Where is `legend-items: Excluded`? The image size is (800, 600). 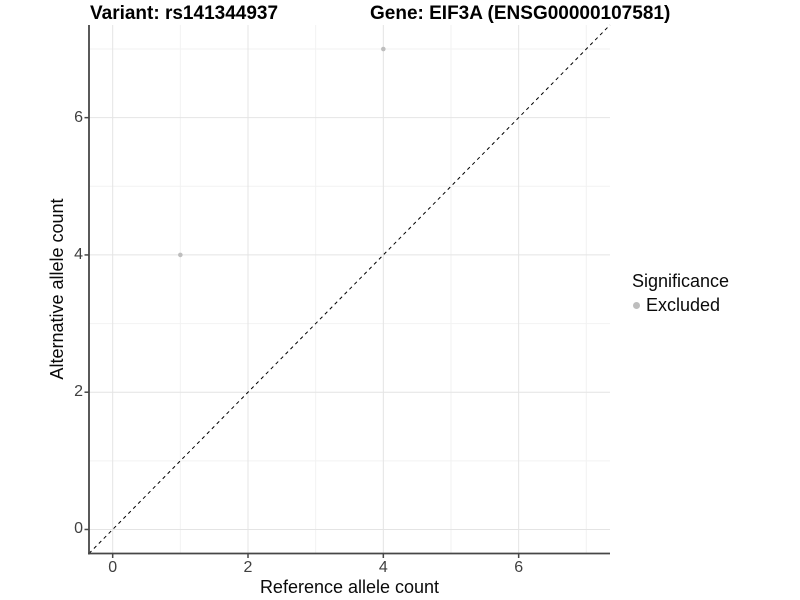 legend-items: Excluded is located at coordinates (711, 305).